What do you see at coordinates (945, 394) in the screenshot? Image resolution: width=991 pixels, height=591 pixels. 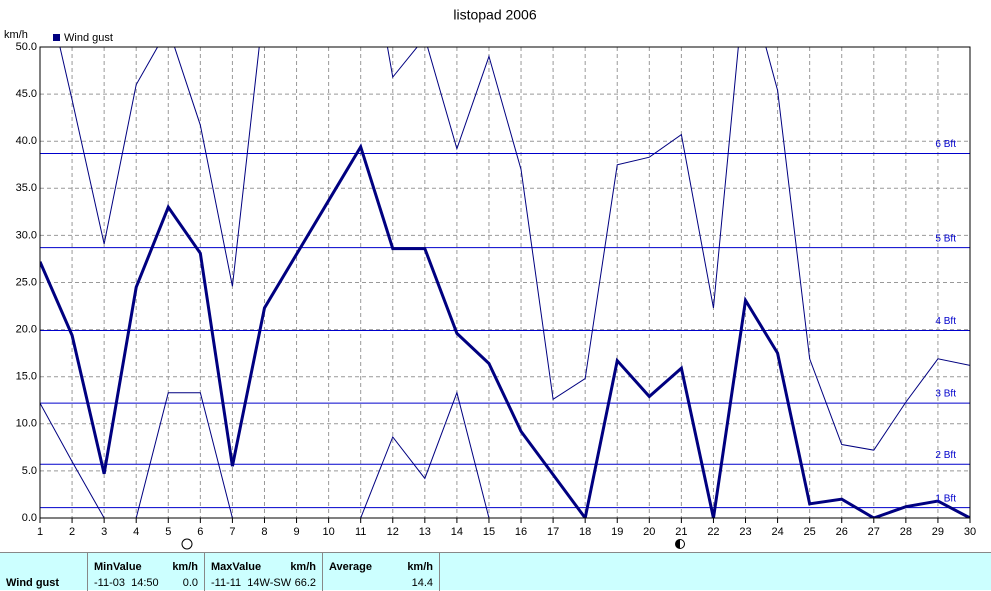 I see `beaufort-label: 3 Bft` at bounding box center [945, 394].